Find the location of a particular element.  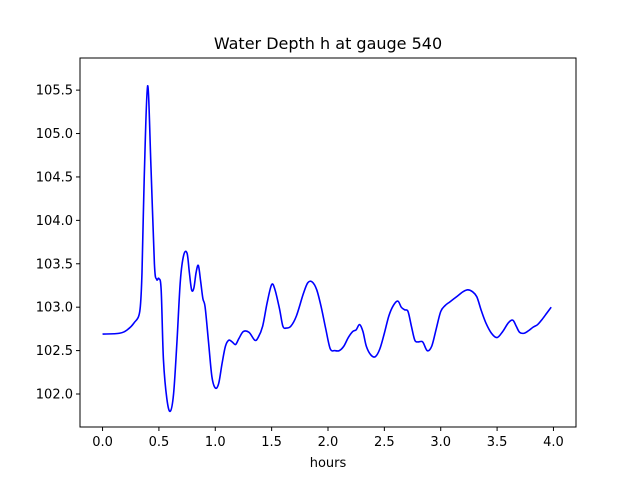

y-tick-label: 102.0 is located at coordinates (54, 395).